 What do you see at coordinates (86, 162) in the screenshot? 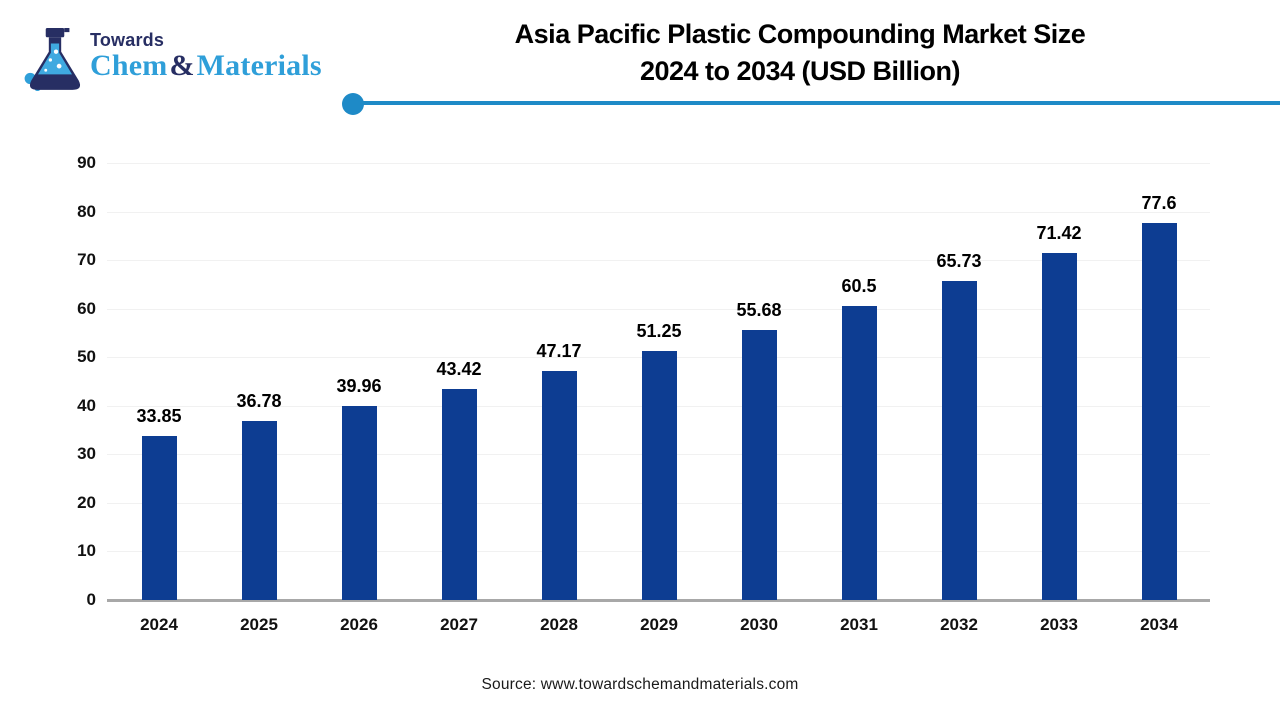
I see `y-tick-90: 90` at bounding box center [86, 162].